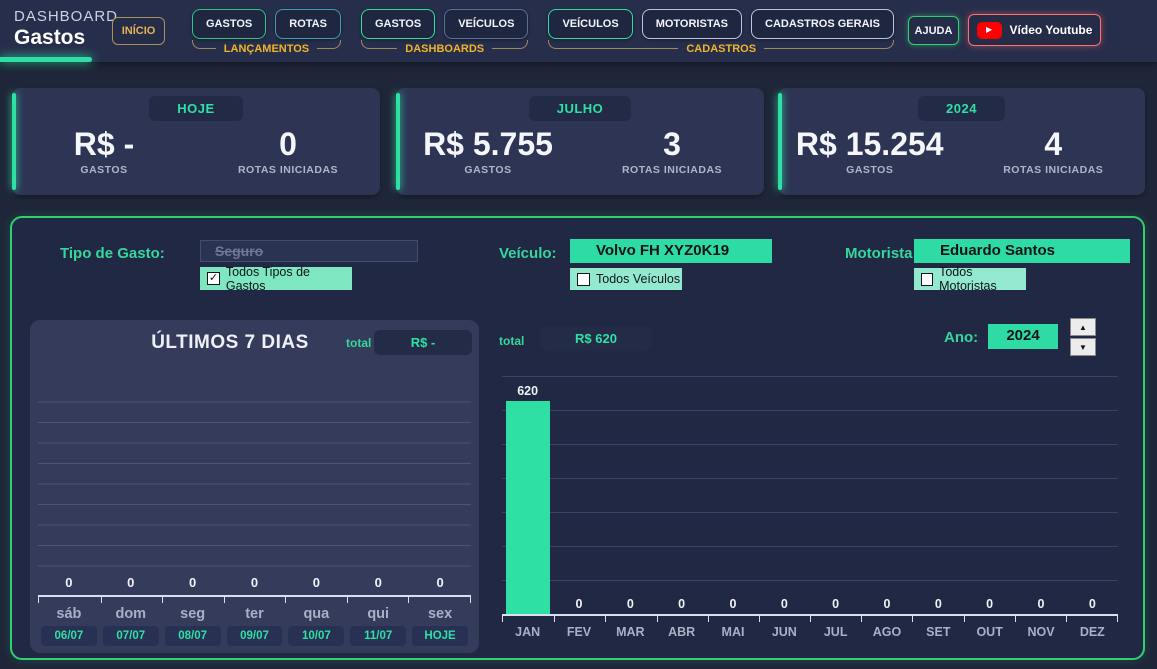  What do you see at coordinates (488, 144) in the screenshot?
I see `kpi-gastos-value: R$ 5.755` at bounding box center [488, 144].